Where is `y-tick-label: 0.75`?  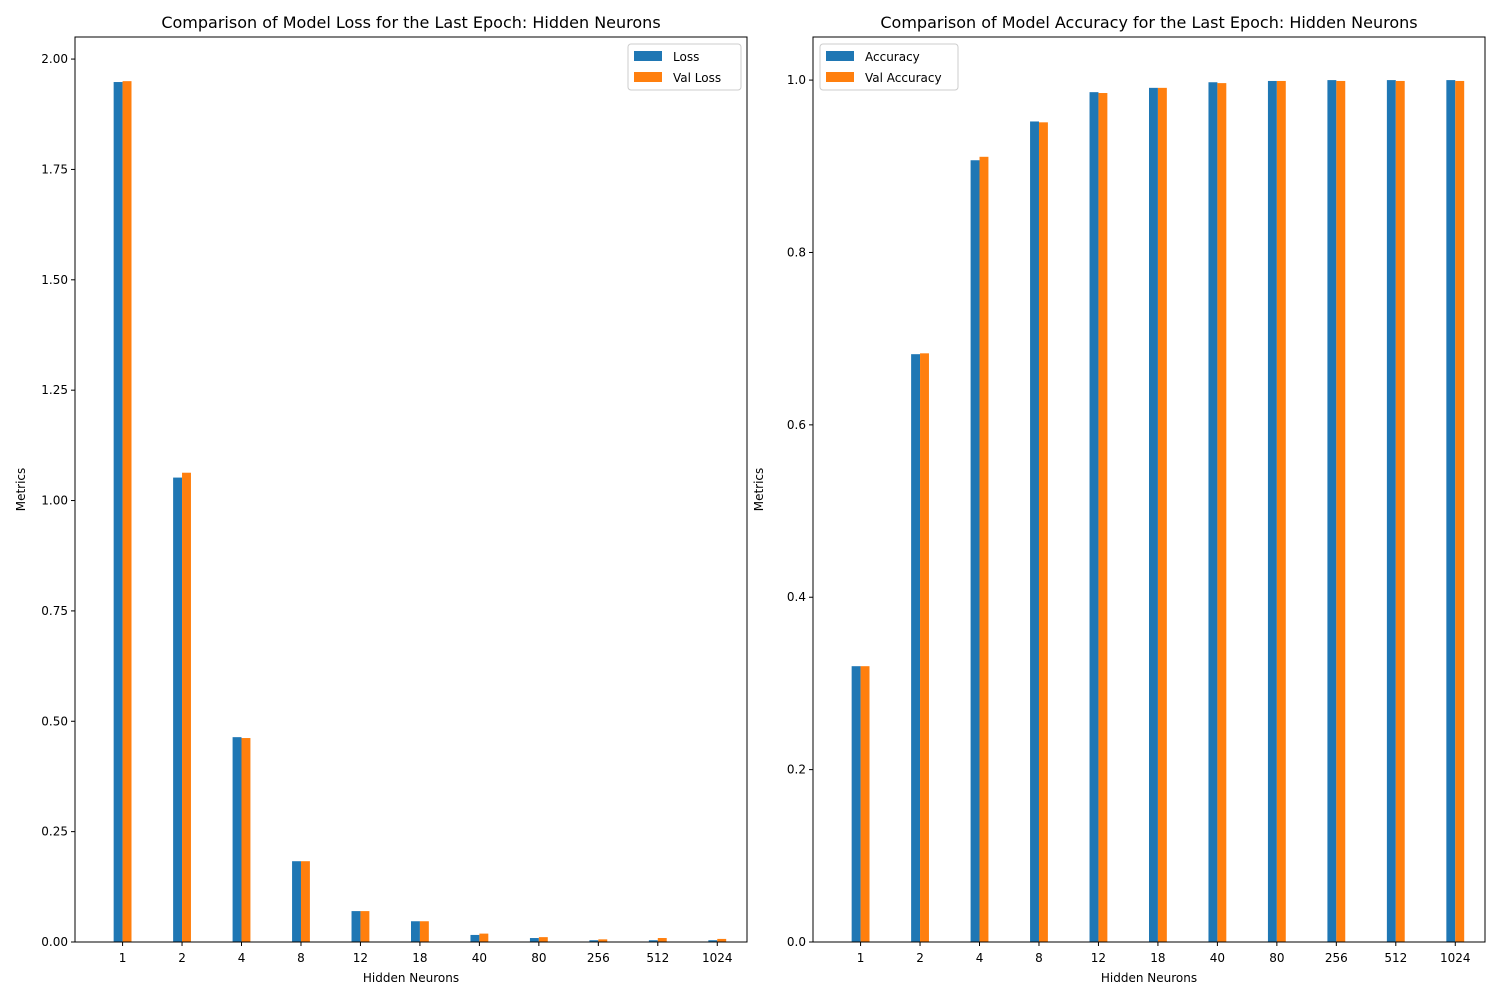 y-tick-label: 0.75 is located at coordinates (54, 611).